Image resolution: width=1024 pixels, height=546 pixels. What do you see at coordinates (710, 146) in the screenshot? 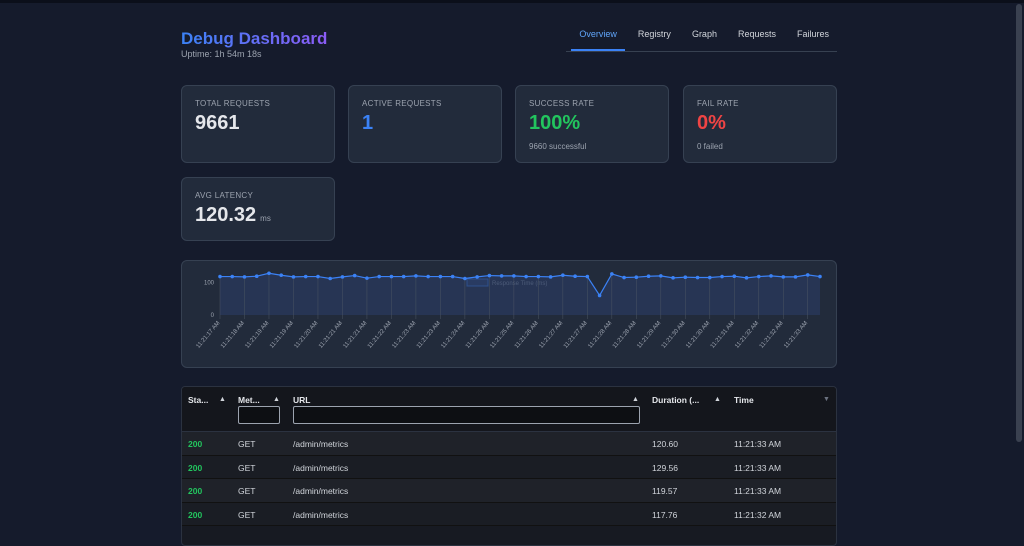
I see `card-sub: 0 failed` at bounding box center [710, 146].